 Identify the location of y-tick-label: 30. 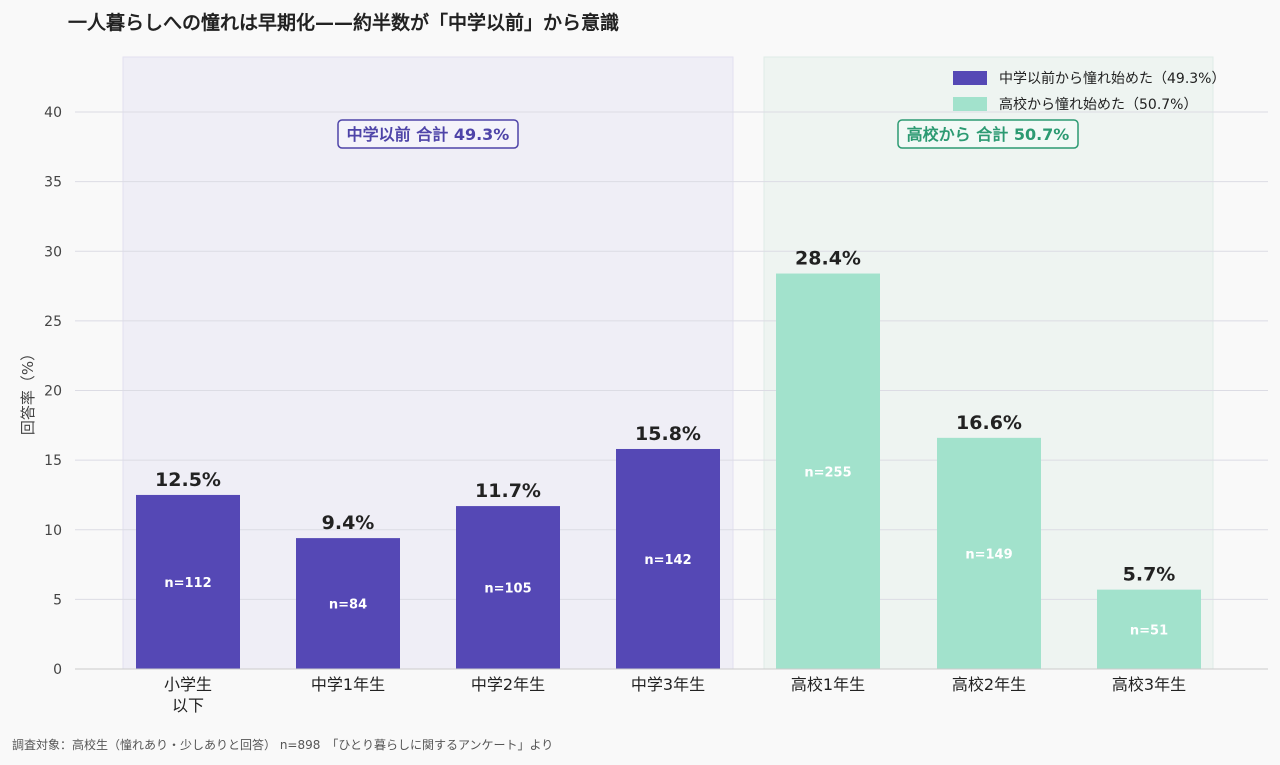
(53, 252).